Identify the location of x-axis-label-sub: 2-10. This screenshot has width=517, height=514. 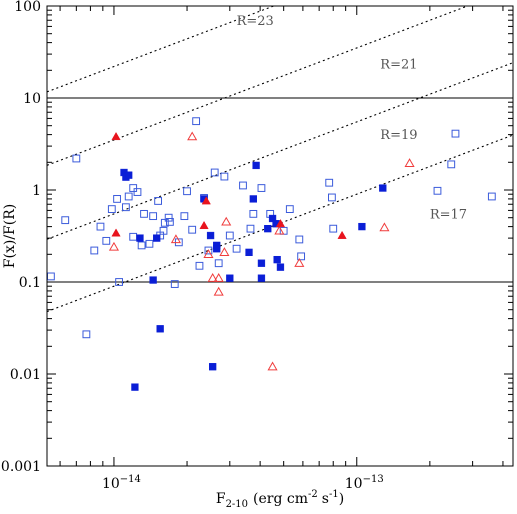
(237, 504).